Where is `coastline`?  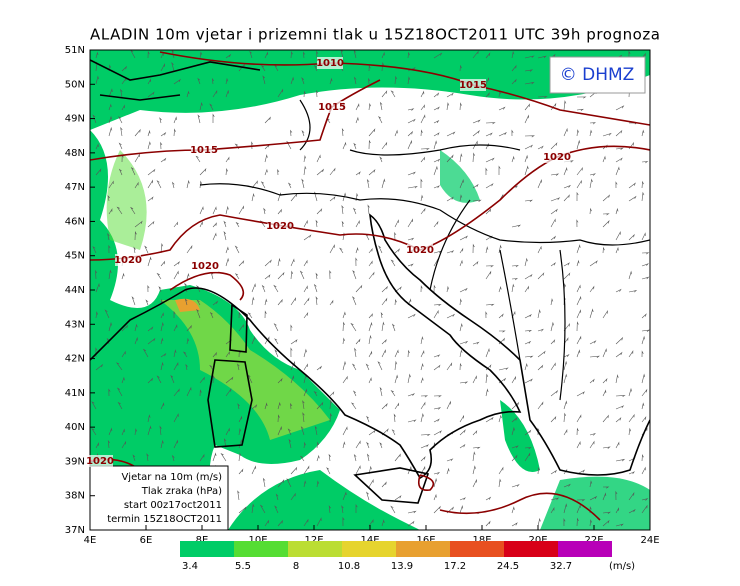
coastline is located at coordinates (238, 328).